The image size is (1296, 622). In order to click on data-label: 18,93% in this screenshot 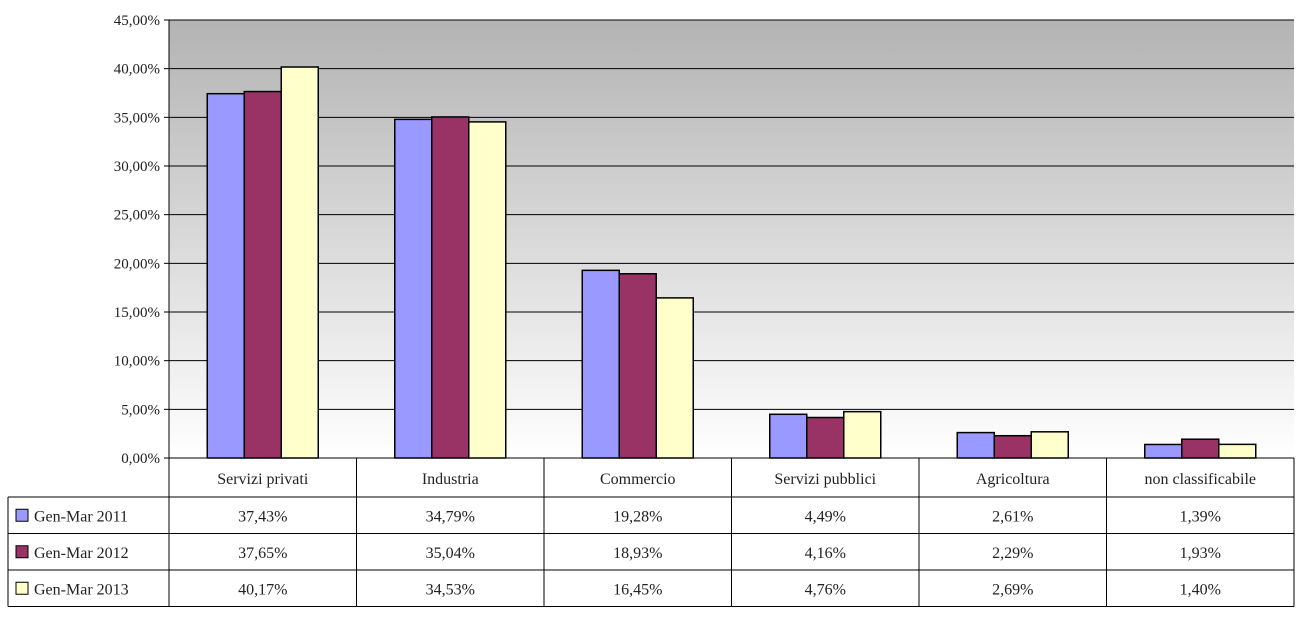, I will do `click(637, 553)`.